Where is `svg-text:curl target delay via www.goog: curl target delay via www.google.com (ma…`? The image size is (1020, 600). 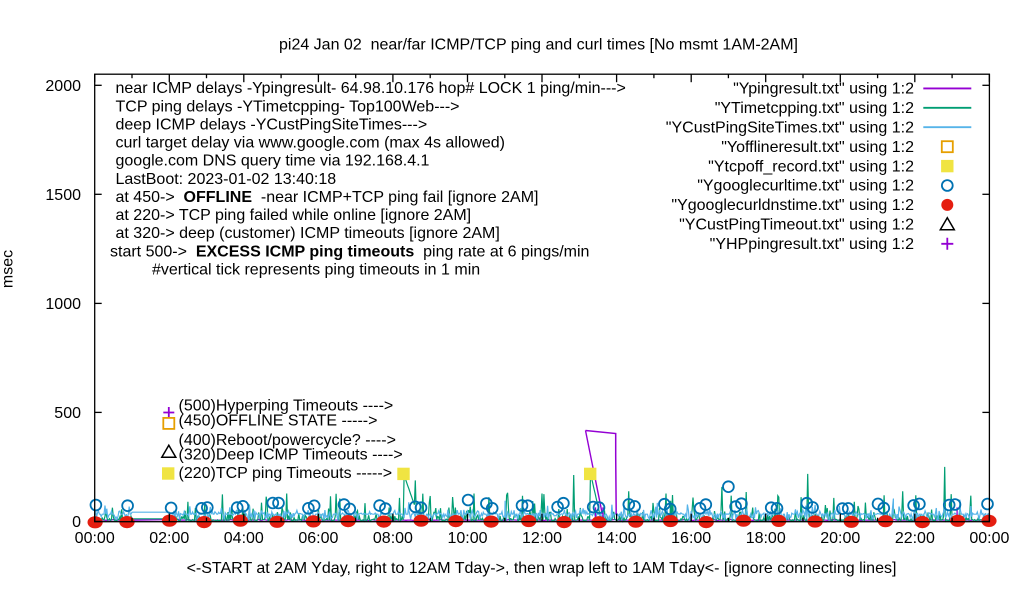 svg-text:curl target delay via www.goog: curl target delay via www.google.com (ma… is located at coordinates (311, 143).